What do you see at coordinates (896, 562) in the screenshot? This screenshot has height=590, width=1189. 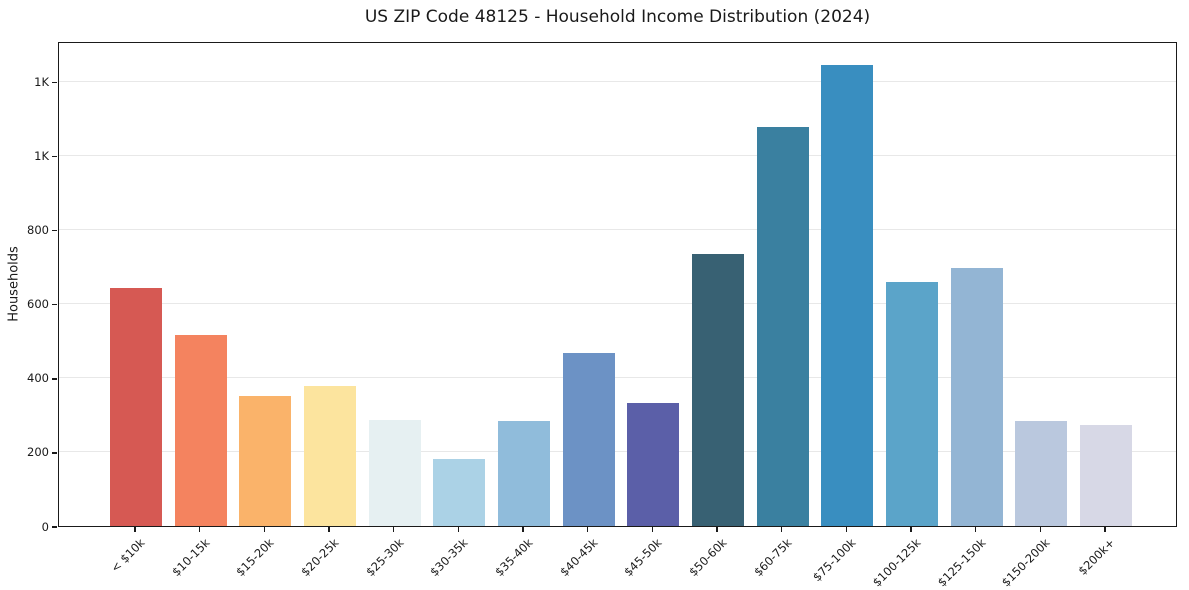 I see `x-tick-label: $100-125k` at bounding box center [896, 562].